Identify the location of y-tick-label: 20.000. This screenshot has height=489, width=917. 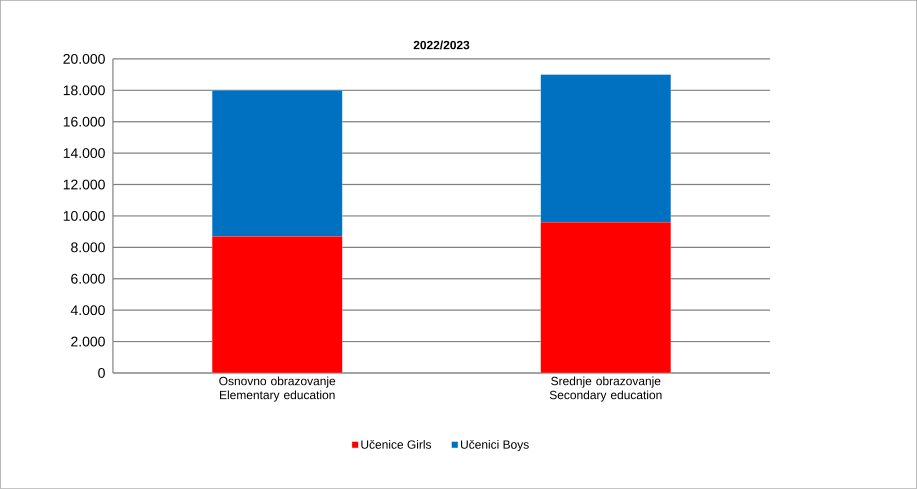
(84, 59).